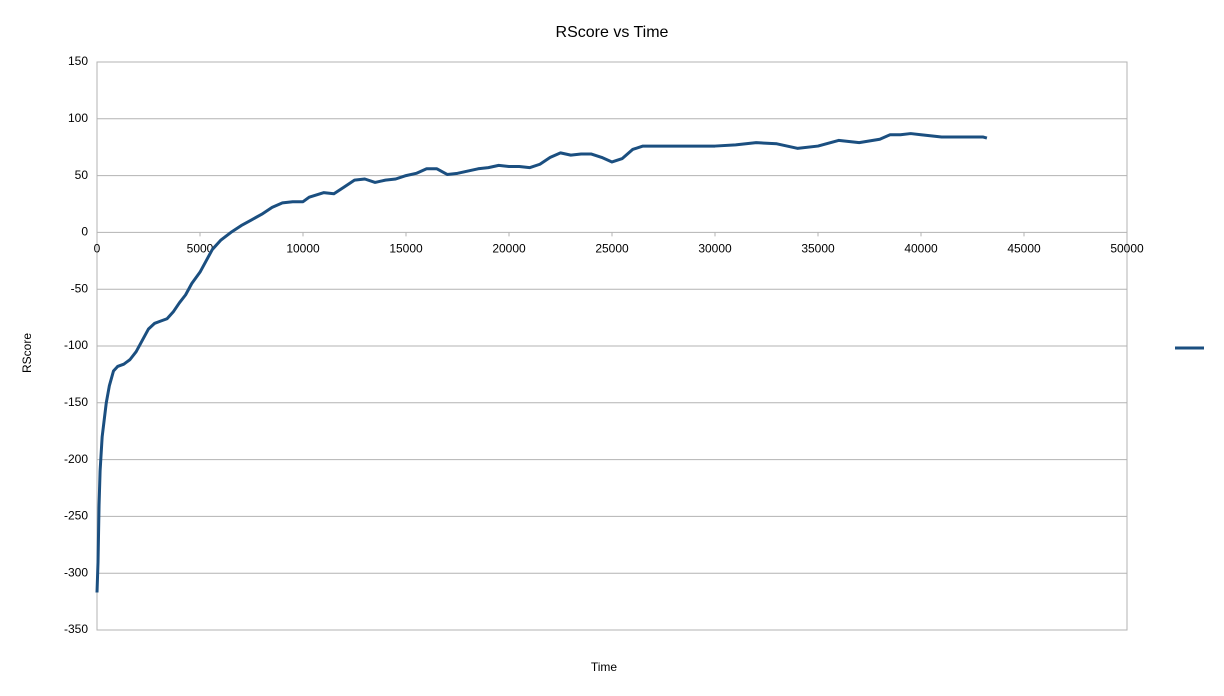 Image resolution: width=1224 pixels, height=696 pixels. I want to click on x-tick-label: 40000, so click(921, 249).